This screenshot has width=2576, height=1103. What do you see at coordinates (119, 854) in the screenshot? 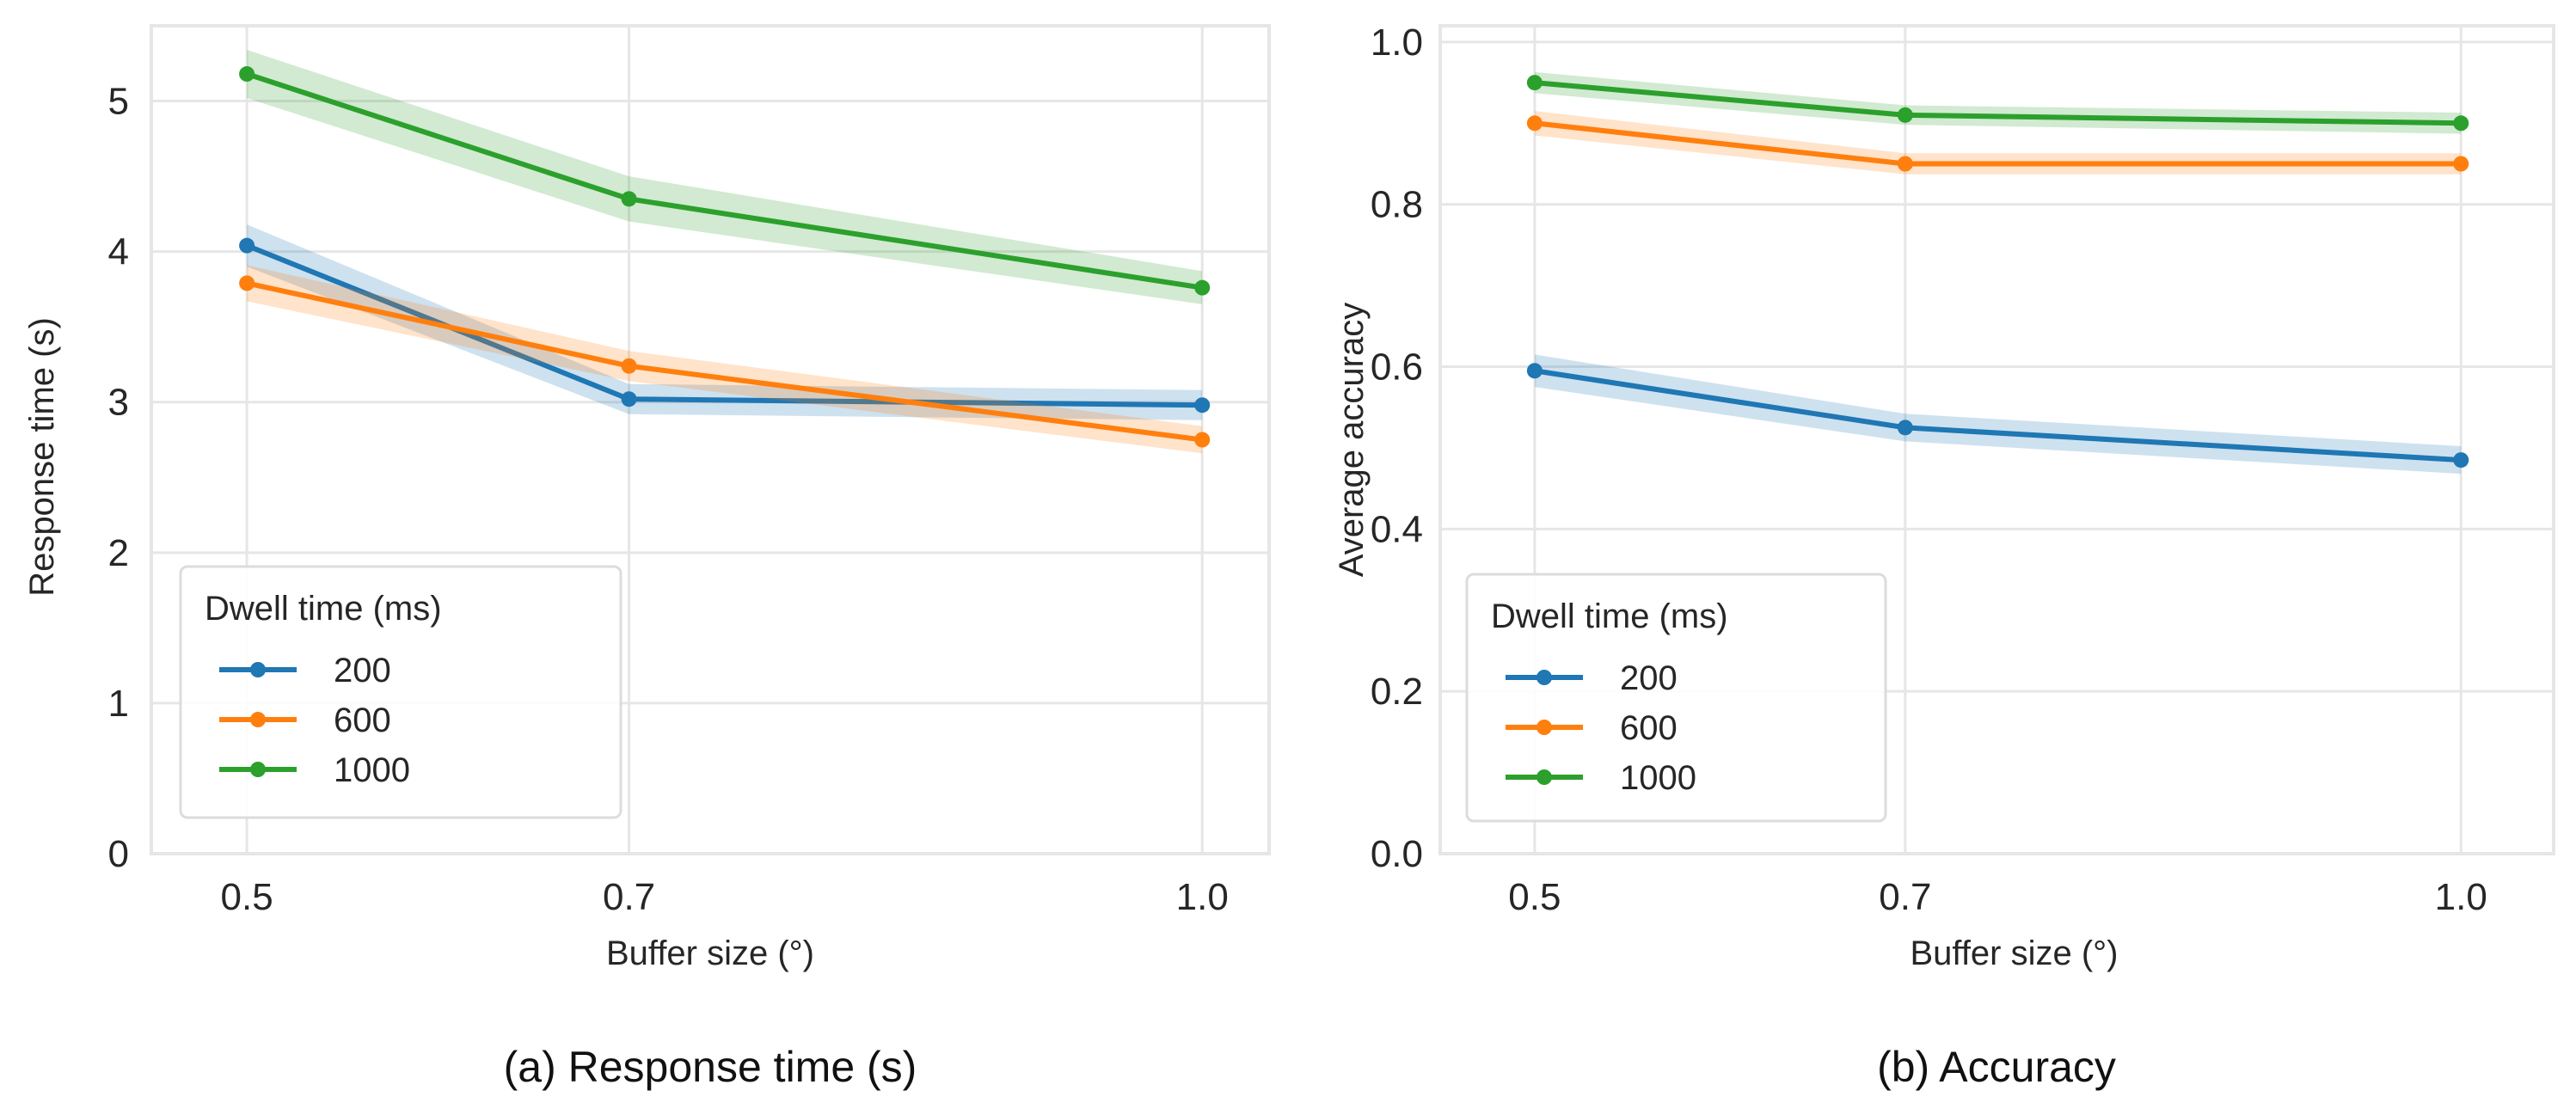
I see `y-tick-label: 0` at bounding box center [119, 854].